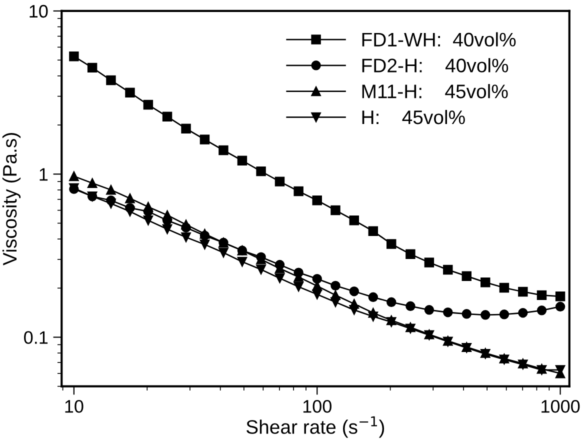  What do you see at coordinates (561, 406) in the screenshot?
I see `x-tick-label: 1000` at bounding box center [561, 406].